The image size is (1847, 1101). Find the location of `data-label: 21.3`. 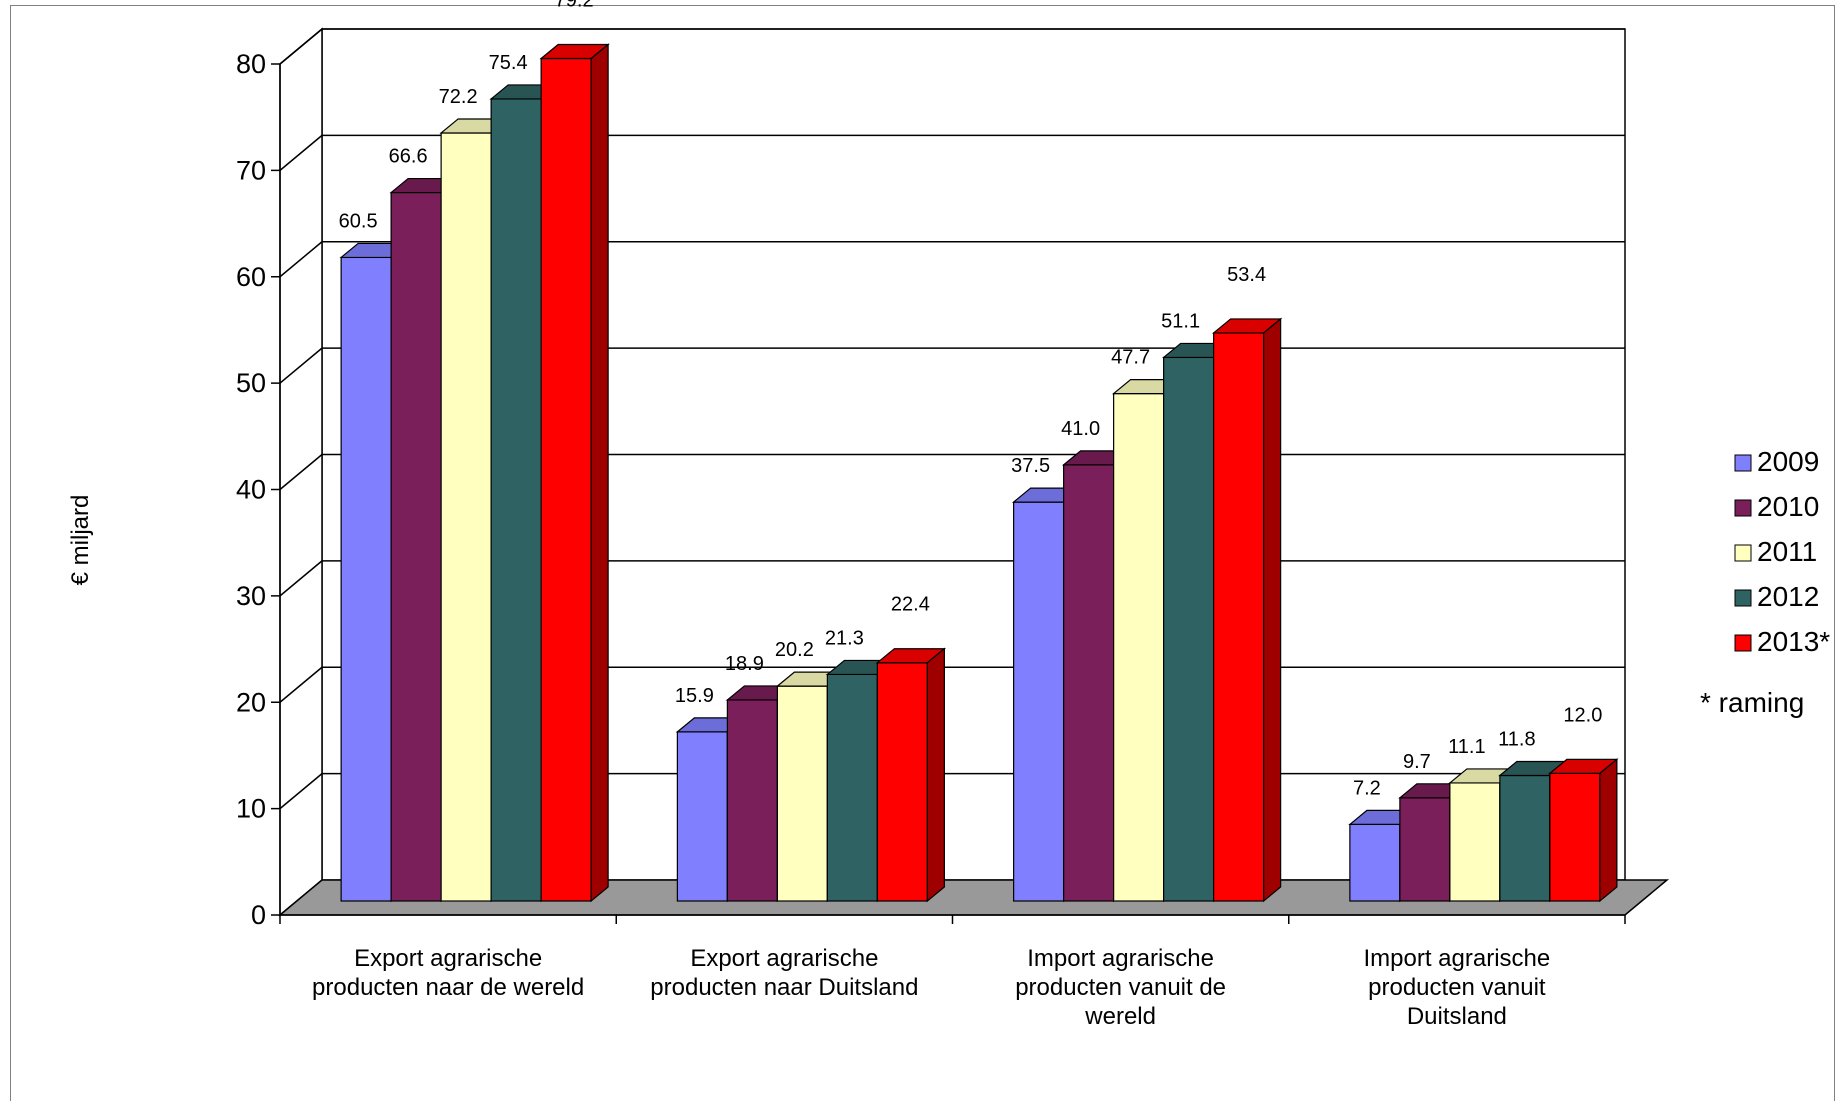

data-label: 21.3 is located at coordinates (844, 638).